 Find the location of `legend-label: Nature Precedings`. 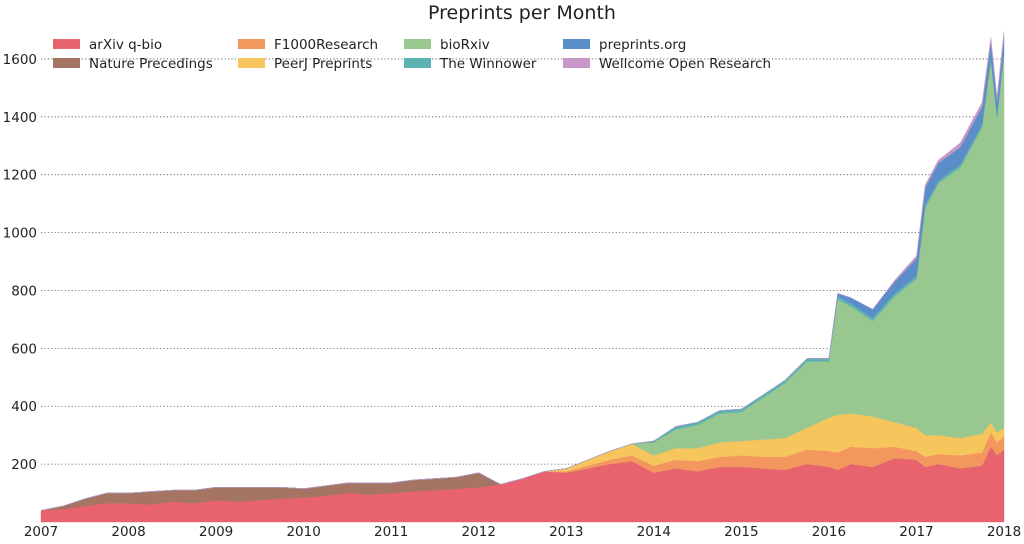

legend-label: Nature Precedings is located at coordinates (151, 64).